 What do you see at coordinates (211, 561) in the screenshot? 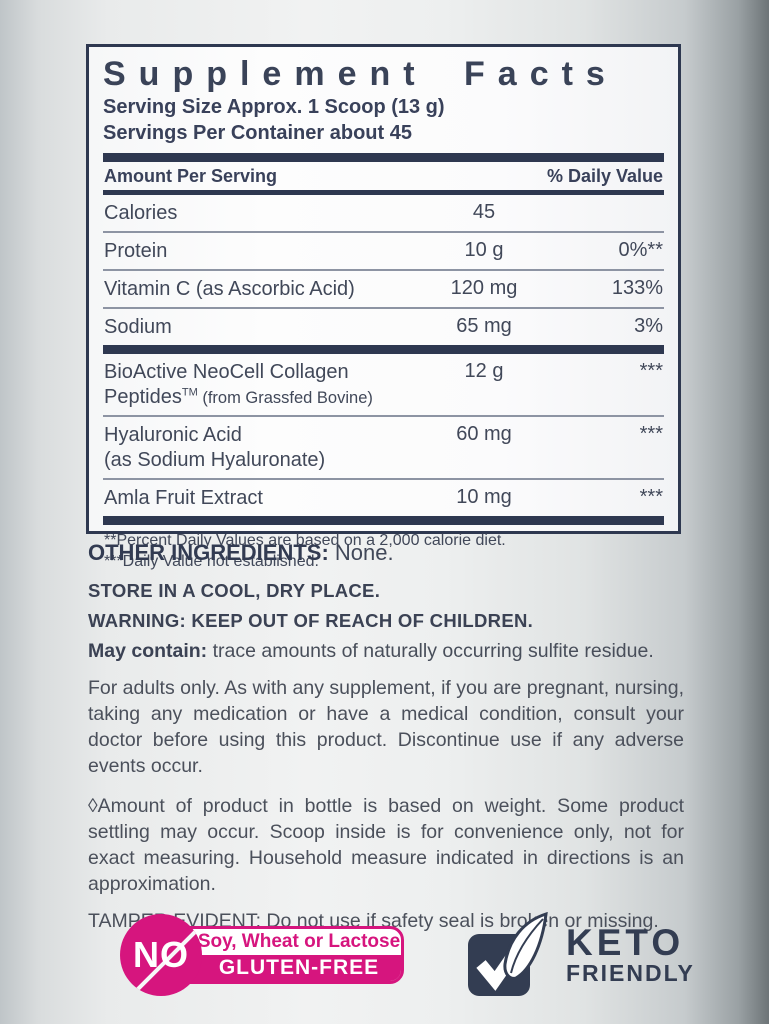
I see `footnote-not-established: ***Daily Value not established.` at bounding box center [211, 561].